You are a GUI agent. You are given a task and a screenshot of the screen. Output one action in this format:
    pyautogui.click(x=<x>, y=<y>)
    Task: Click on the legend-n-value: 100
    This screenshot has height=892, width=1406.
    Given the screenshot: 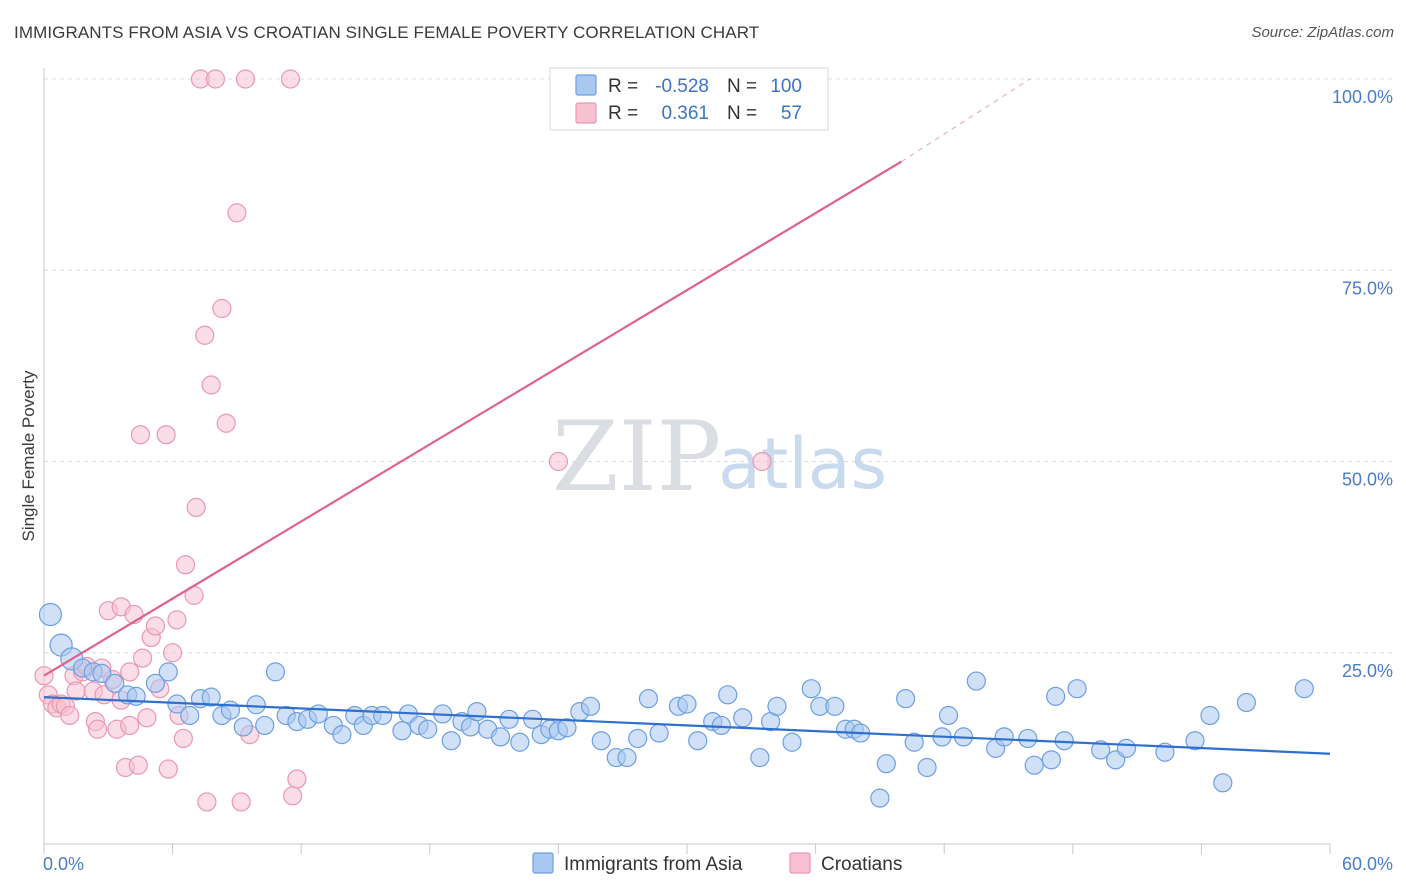 What is the action you would take?
    pyautogui.click(x=786, y=86)
    